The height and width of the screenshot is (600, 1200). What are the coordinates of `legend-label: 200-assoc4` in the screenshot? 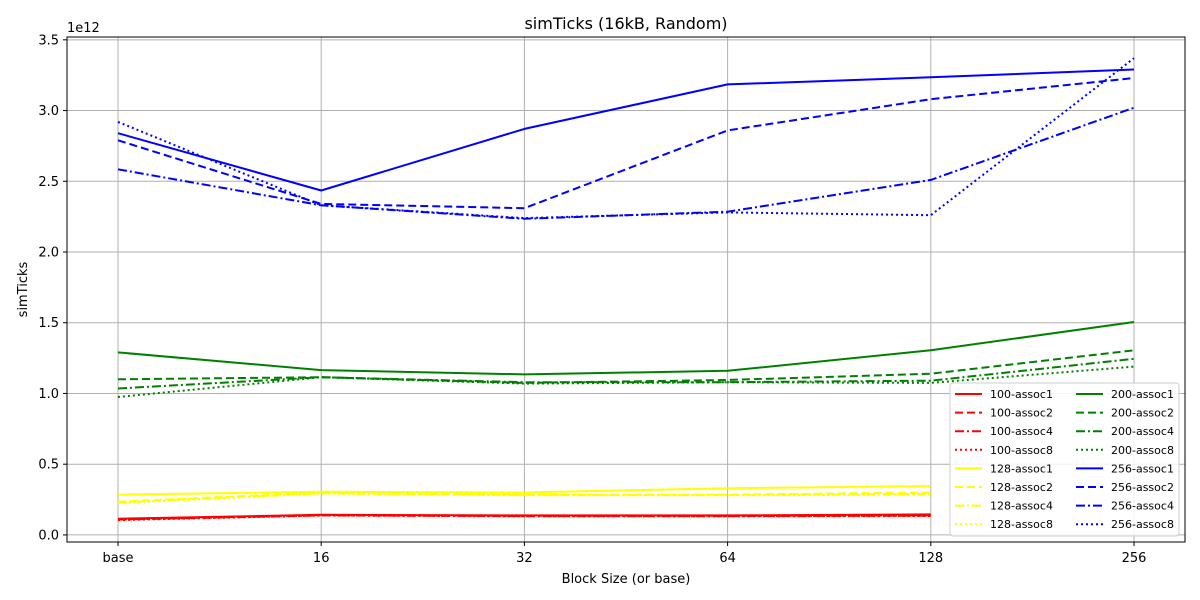 It's located at (1142, 431).